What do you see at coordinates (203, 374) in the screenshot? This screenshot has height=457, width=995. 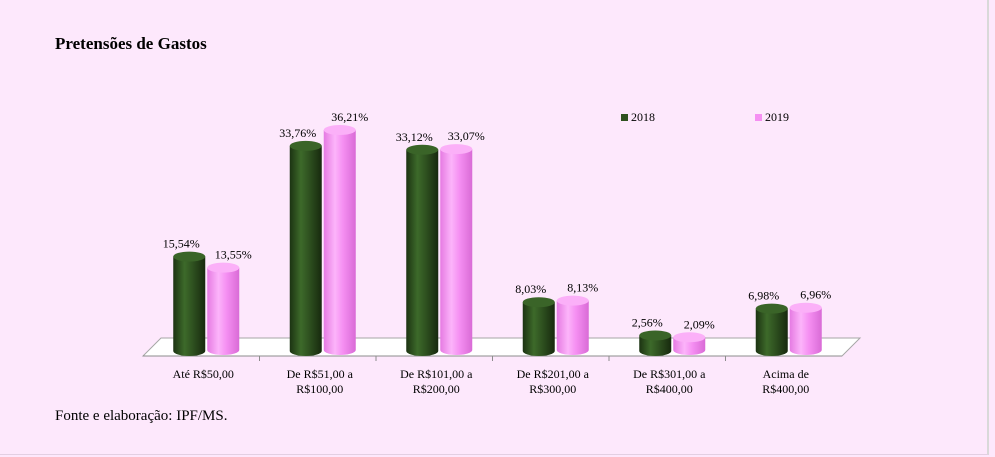 I see `category-label-0: Até R$50,00` at bounding box center [203, 374].